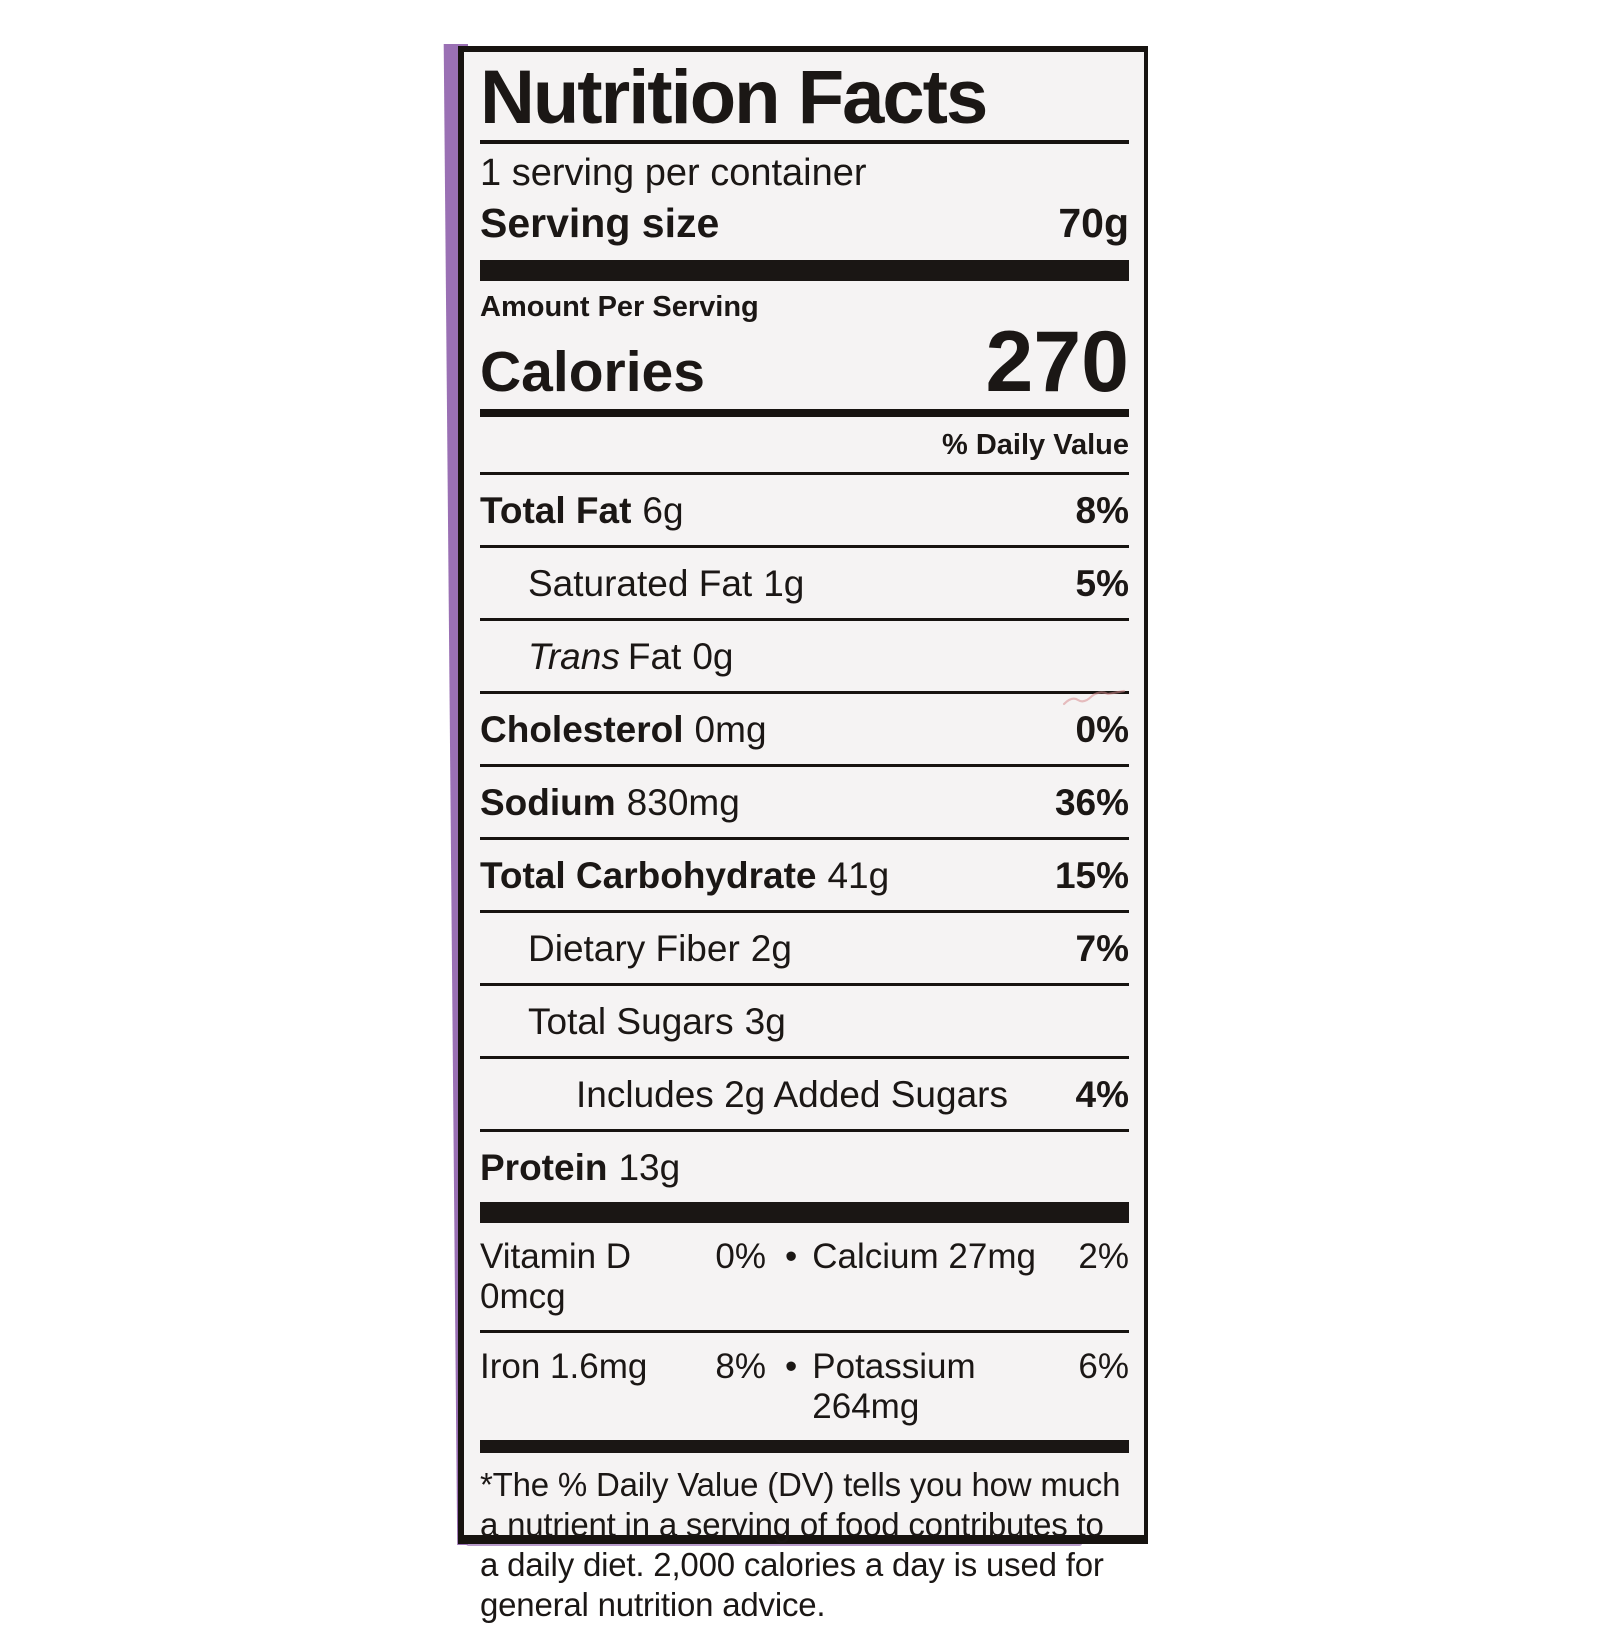 Image resolution: width=1600 pixels, height=1625 pixels. I want to click on daily-value-percent: 0%, so click(1102, 729).